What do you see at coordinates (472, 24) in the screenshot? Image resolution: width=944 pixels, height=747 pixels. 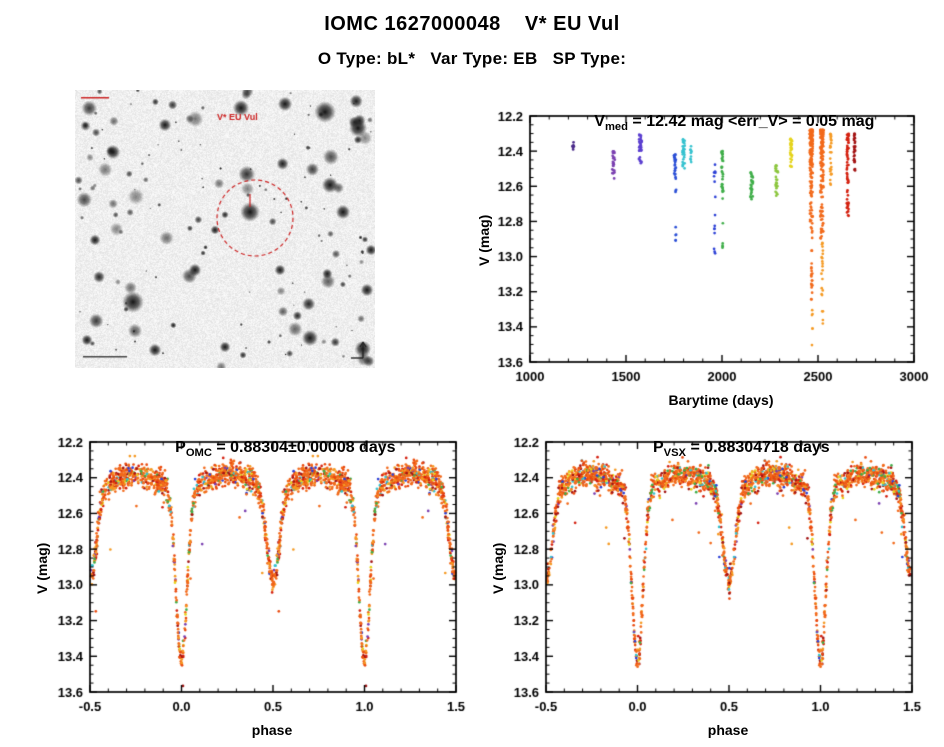 I see `page-title: IOMC 1627000048 V* EU Vul` at bounding box center [472, 24].